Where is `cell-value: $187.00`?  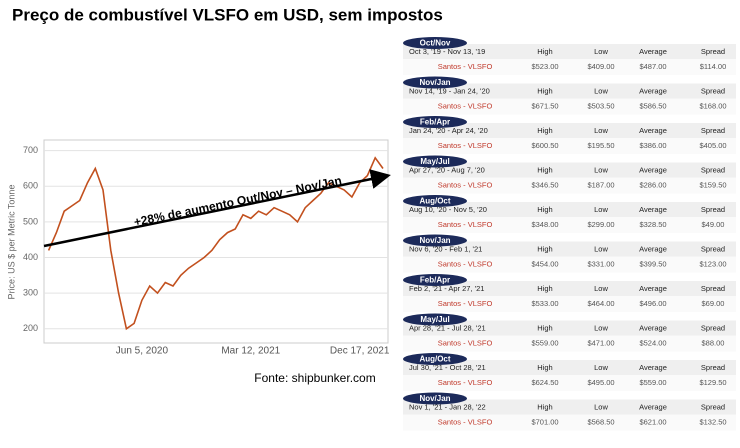 cell-value: $187.00 is located at coordinates (600, 184).